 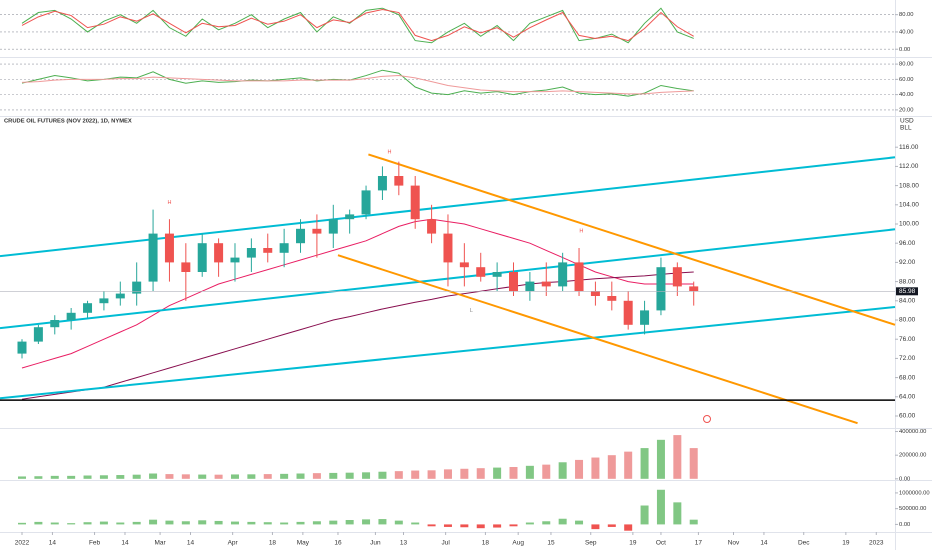 What do you see at coordinates (707, 419) in the screenshot?
I see `alert-icon` at bounding box center [707, 419].